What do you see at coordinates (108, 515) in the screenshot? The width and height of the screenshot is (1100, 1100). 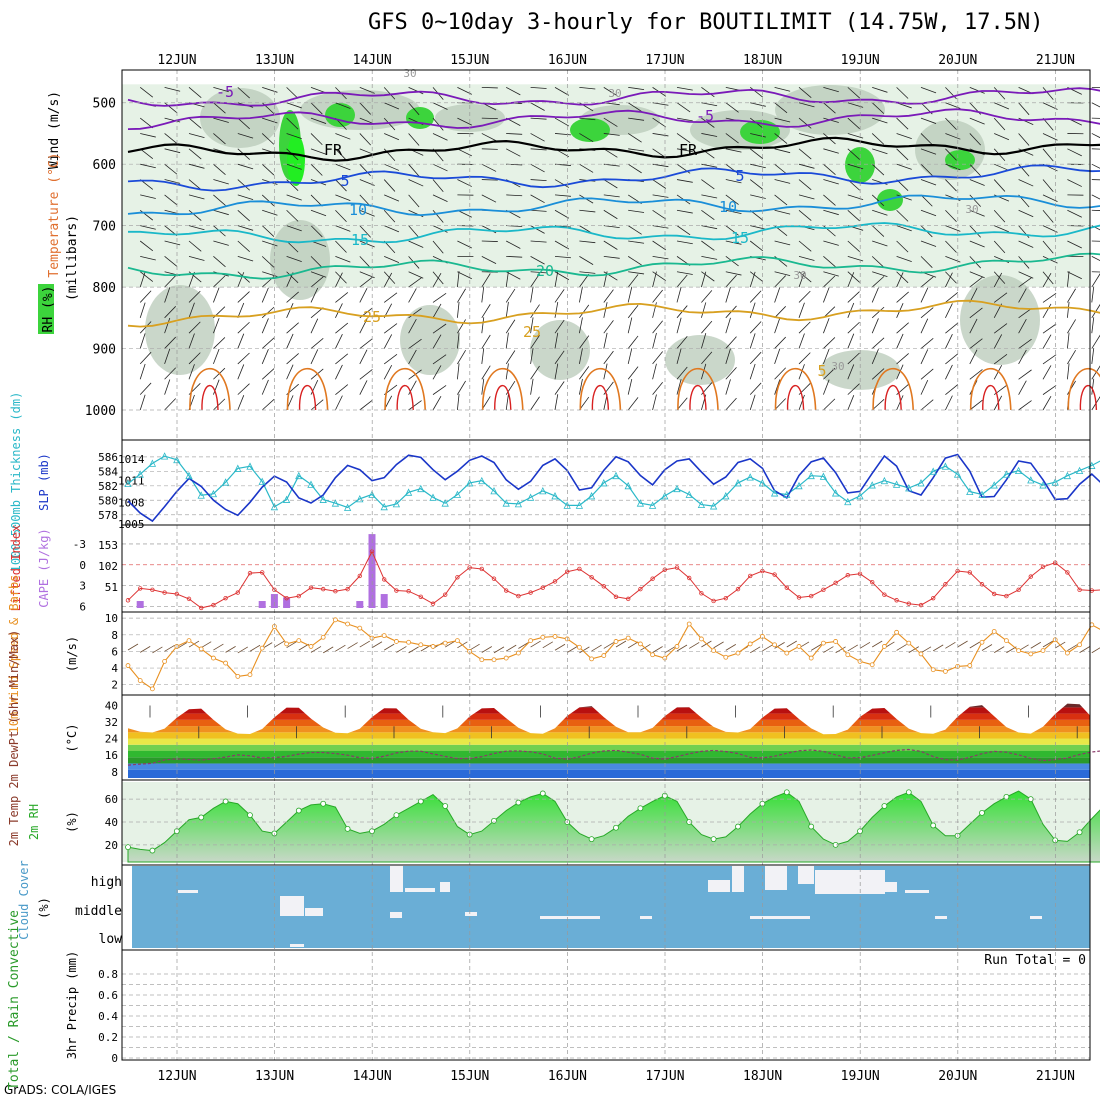 I see `thick-ytick: 578` at bounding box center [108, 515].